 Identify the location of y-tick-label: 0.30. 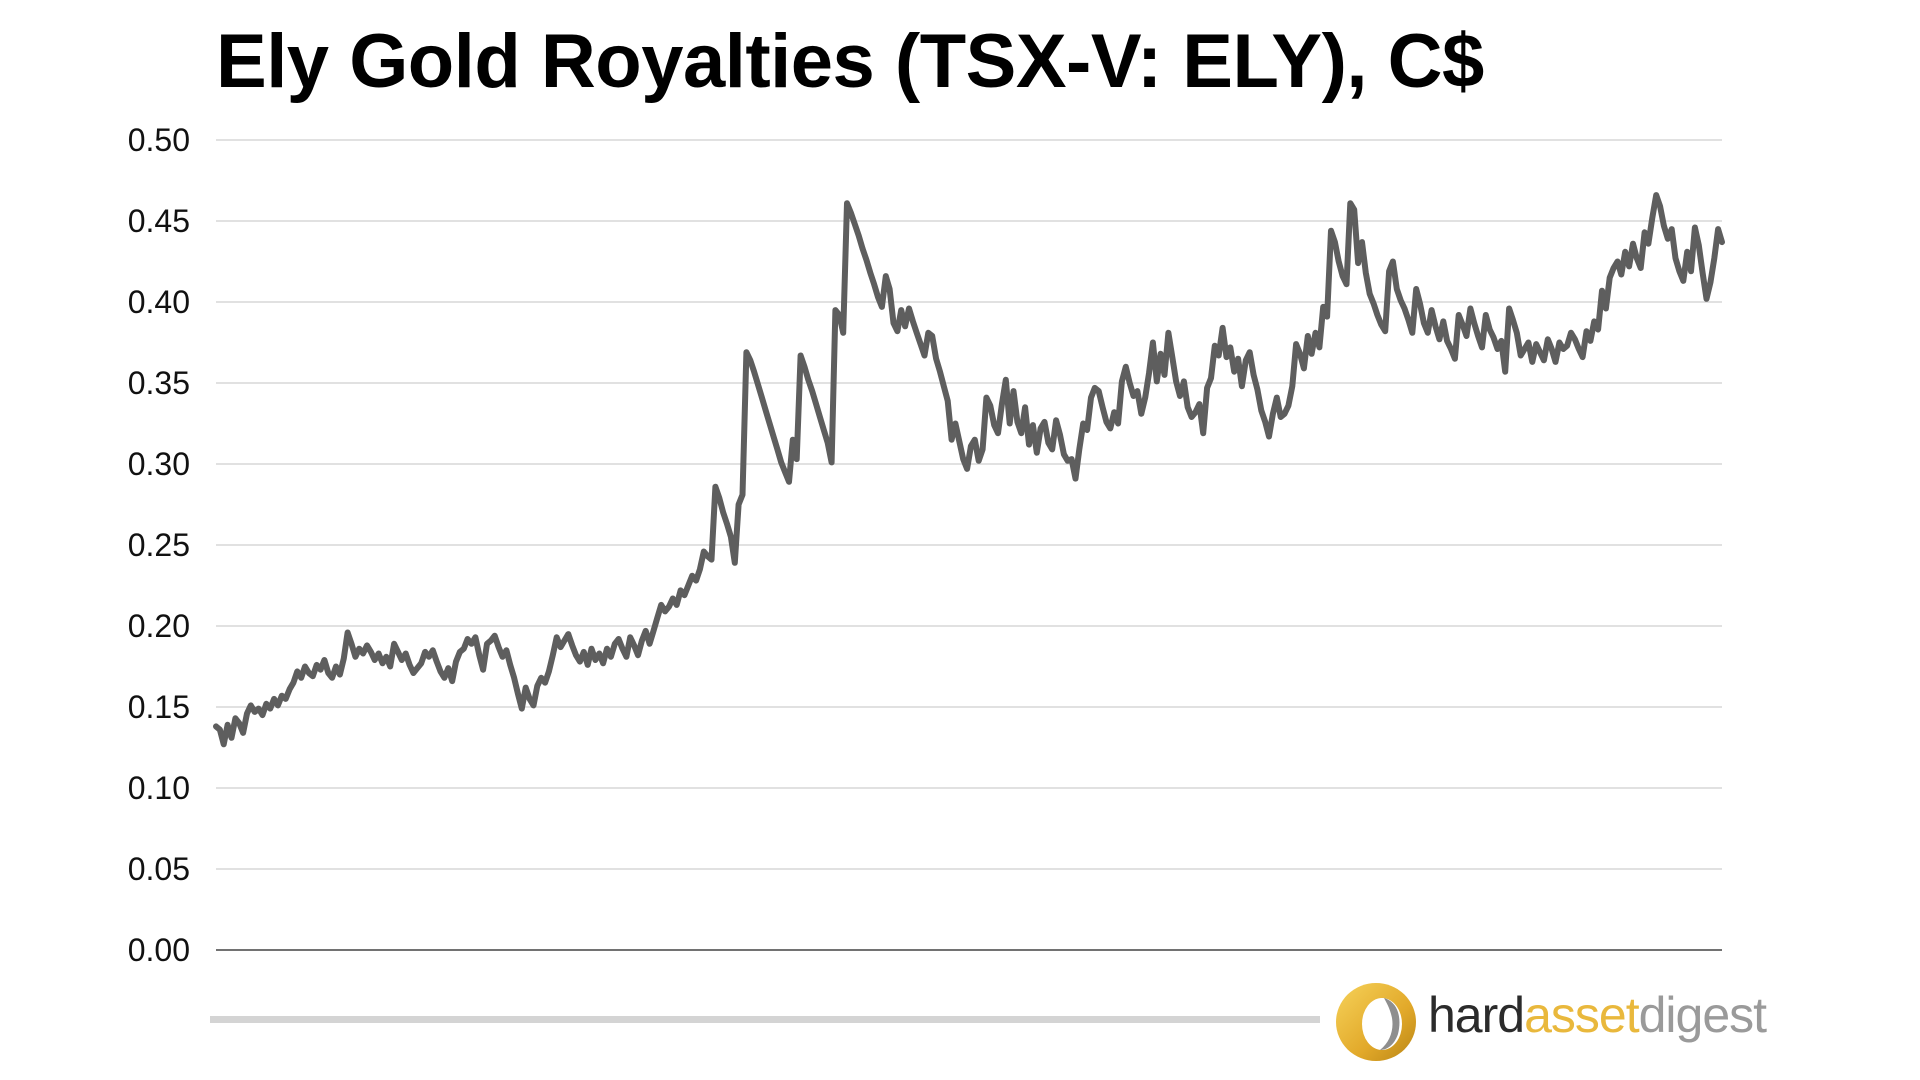
(159, 464).